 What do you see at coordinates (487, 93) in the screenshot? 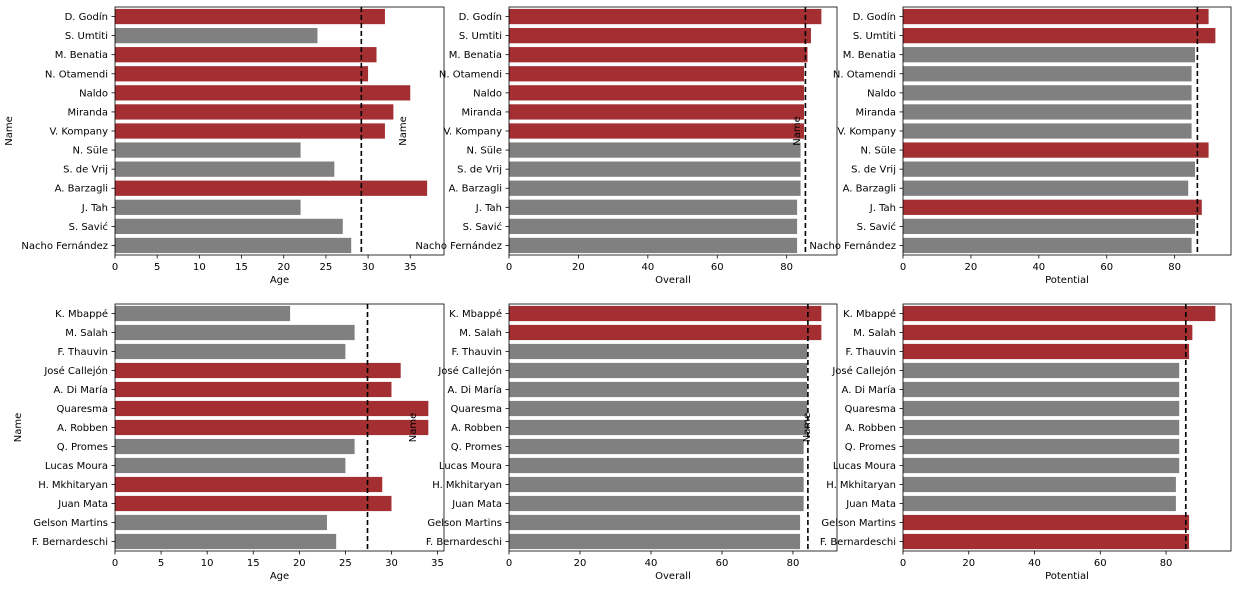
I see `y-tick-label: Naldo` at bounding box center [487, 93].